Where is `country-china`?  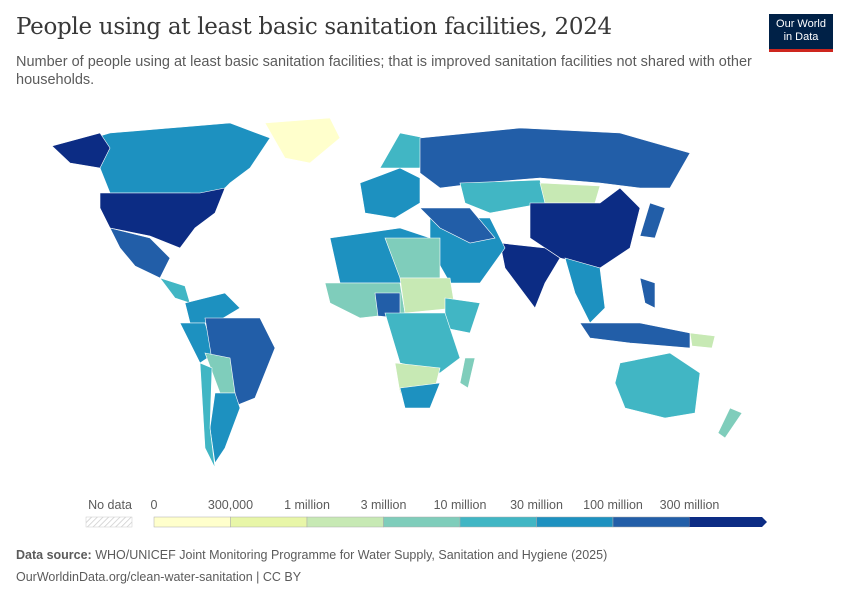
country-china is located at coordinates (585, 228).